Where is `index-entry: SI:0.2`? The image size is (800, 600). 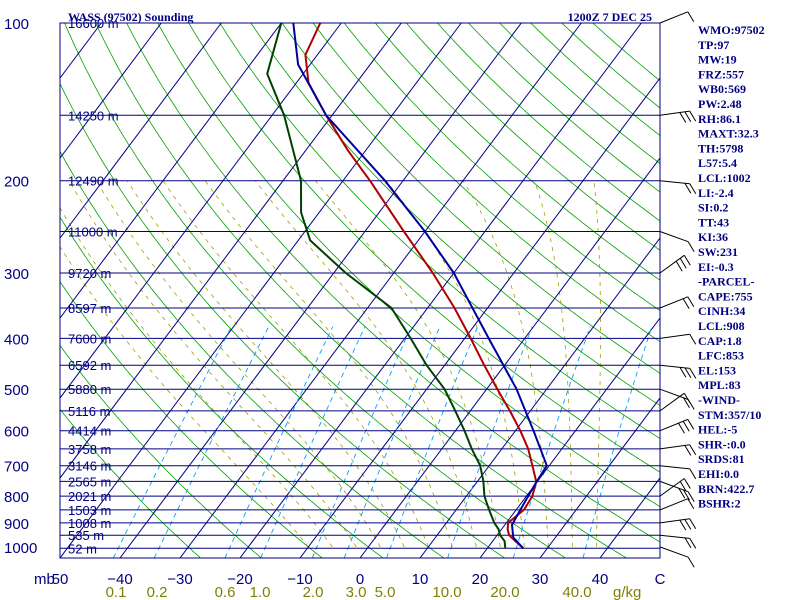
index-entry: SI:0.2 is located at coordinates (713, 208).